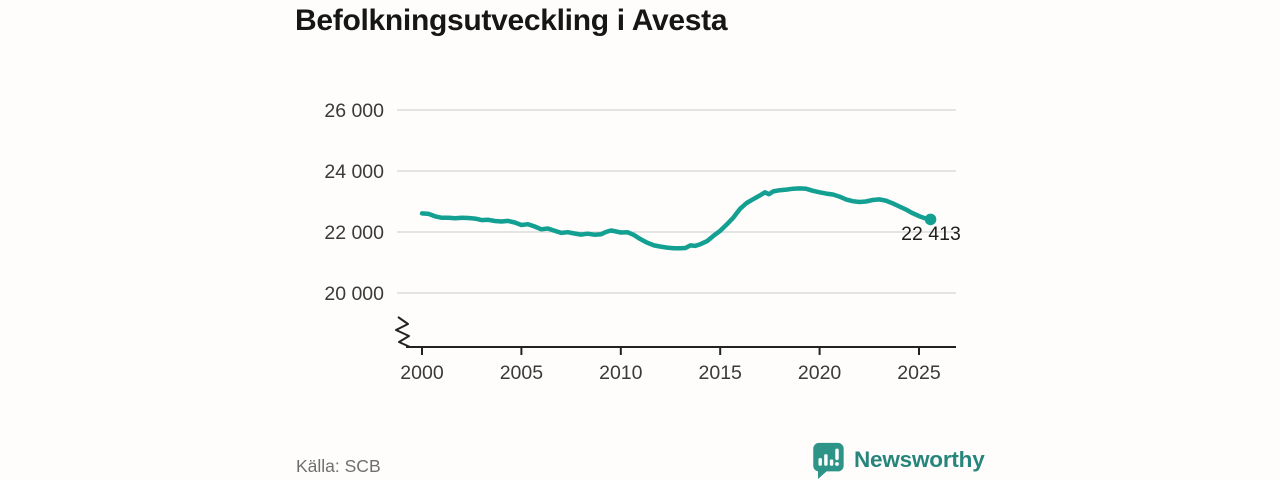 The image size is (1280, 480). Describe the element at coordinates (354, 294) in the screenshot. I see `y-tick-label: 20 000` at that location.